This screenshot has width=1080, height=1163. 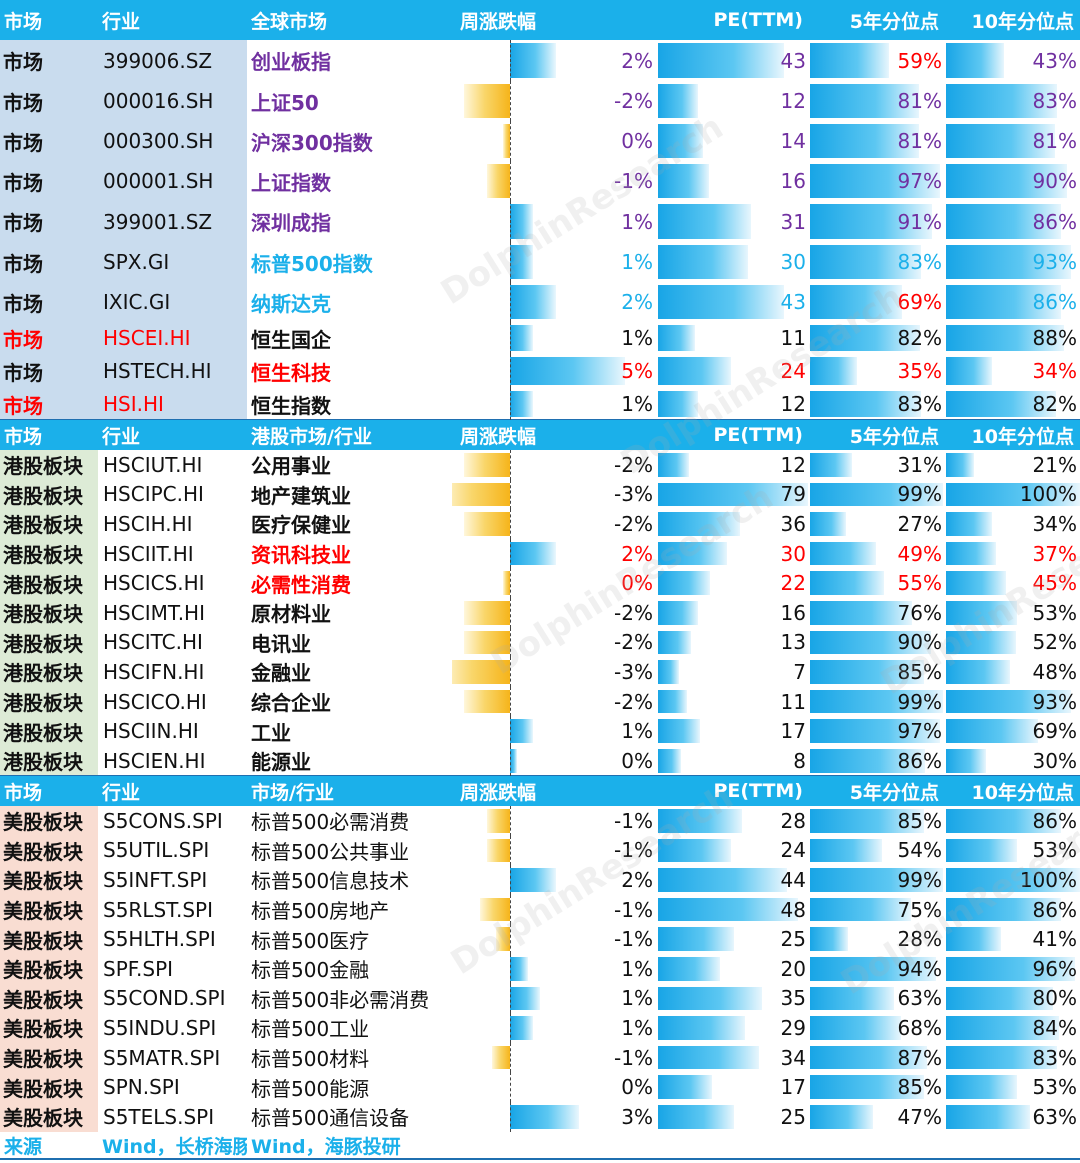 I want to click on pe-ttm-cell: 16, so click(x=733, y=181).